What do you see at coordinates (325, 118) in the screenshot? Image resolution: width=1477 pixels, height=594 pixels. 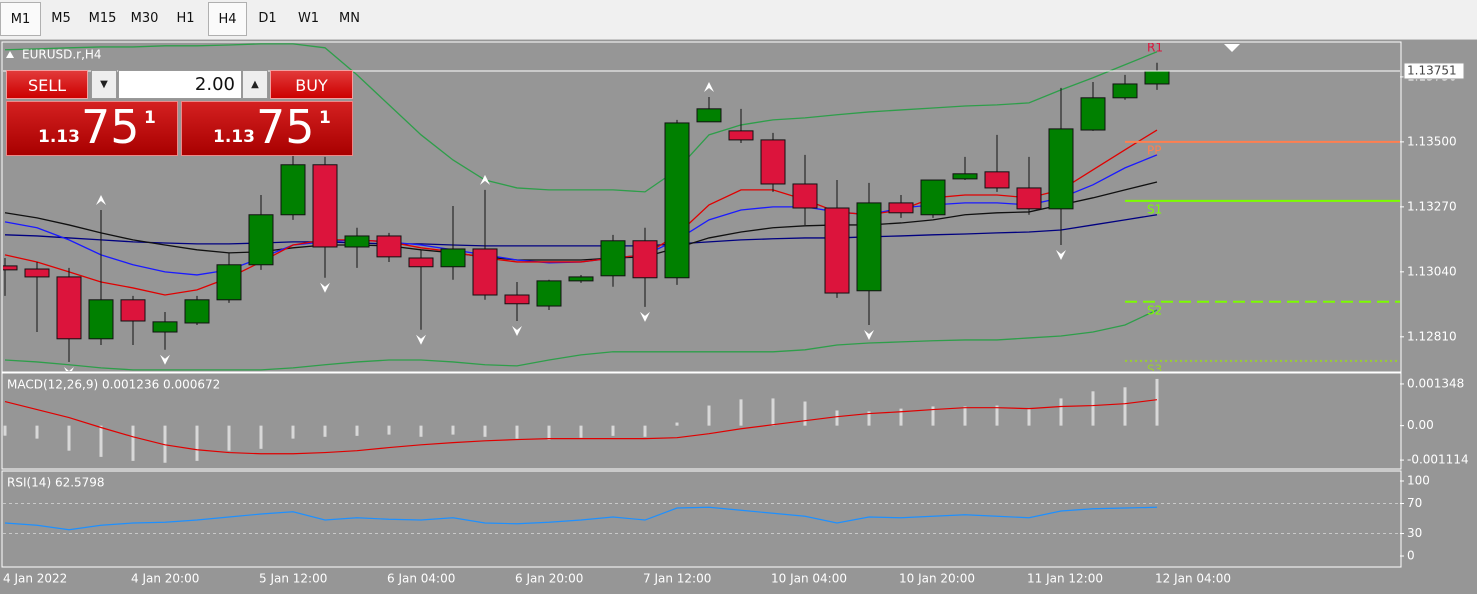 I see `ask-point: 1` at bounding box center [325, 118].